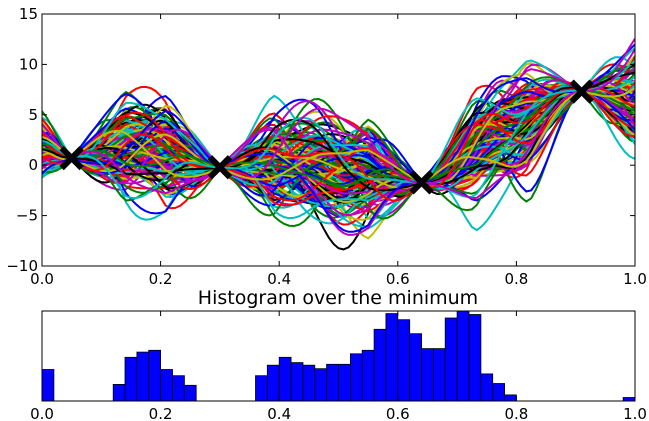 The image size is (649, 421). What do you see at coordinates (516, 413) in the screenshot?
I see `histogram-x-tick-label: 0.8` at bounding box center [516, 413].